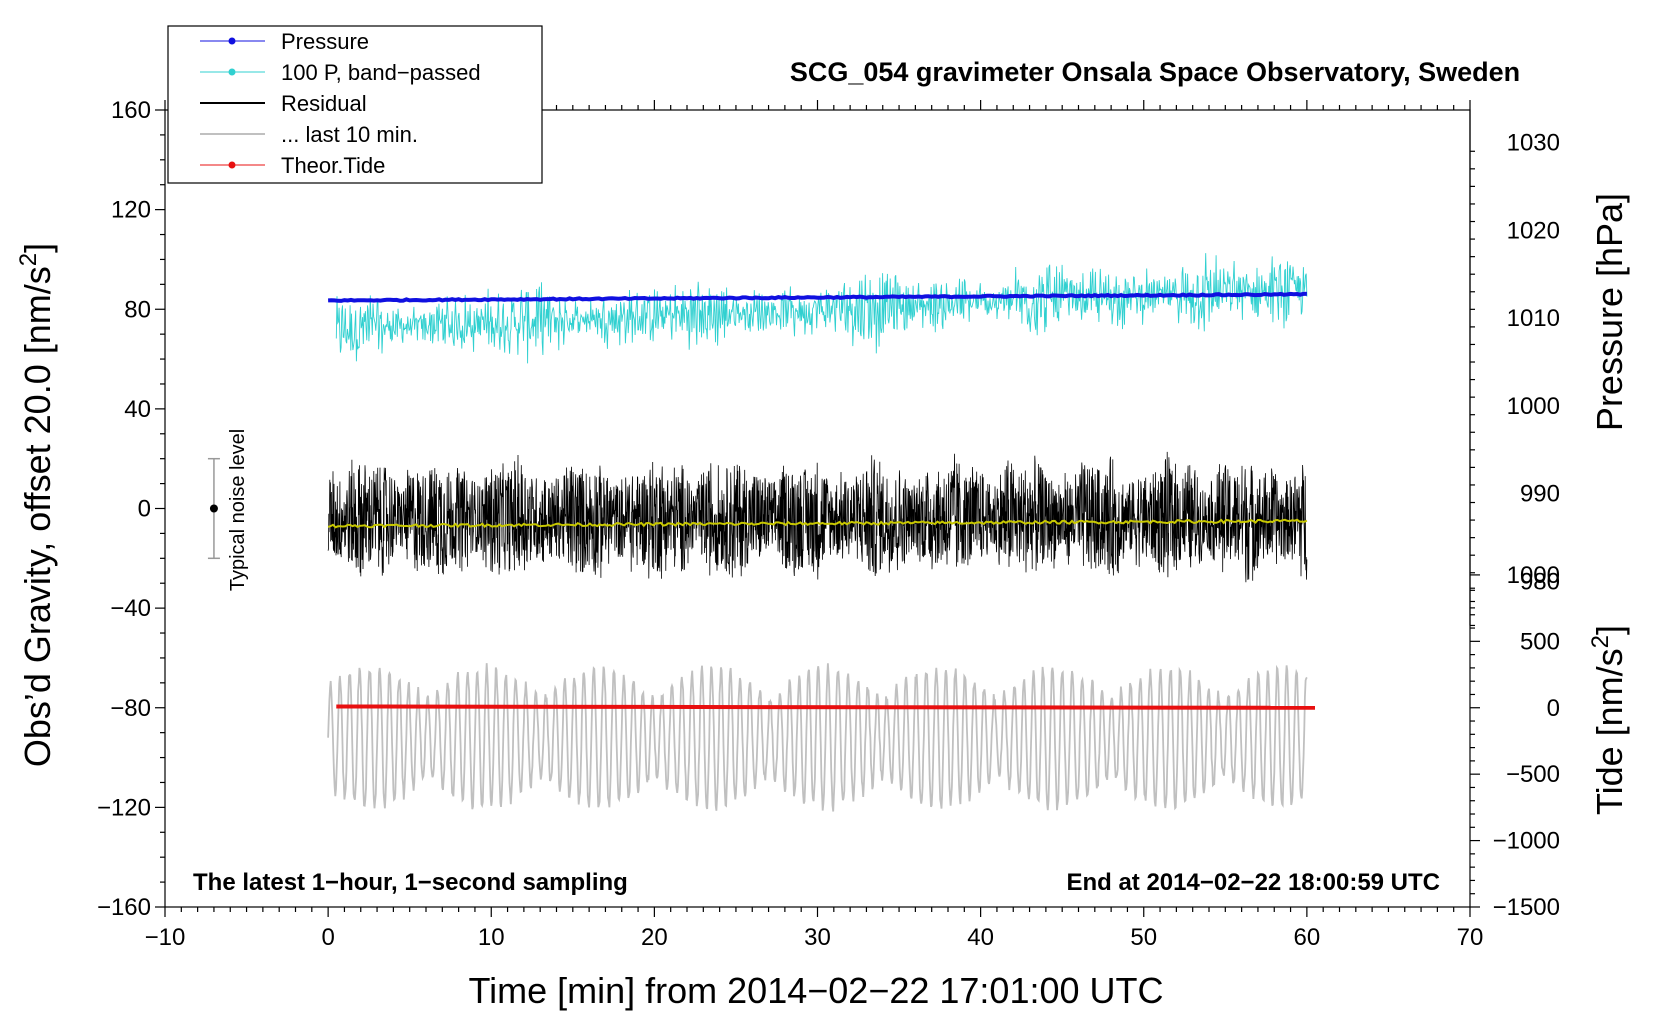  I want to click on legend-label: Theor.Tide, so click(333, 165).